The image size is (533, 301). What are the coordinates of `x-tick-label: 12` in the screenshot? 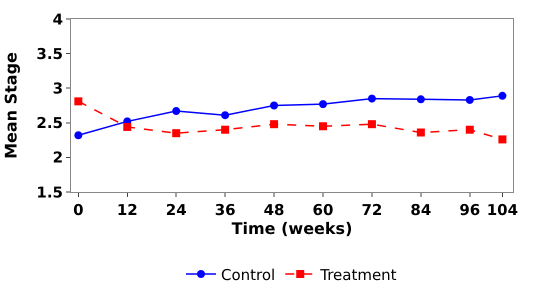 It's located at (127, 210).